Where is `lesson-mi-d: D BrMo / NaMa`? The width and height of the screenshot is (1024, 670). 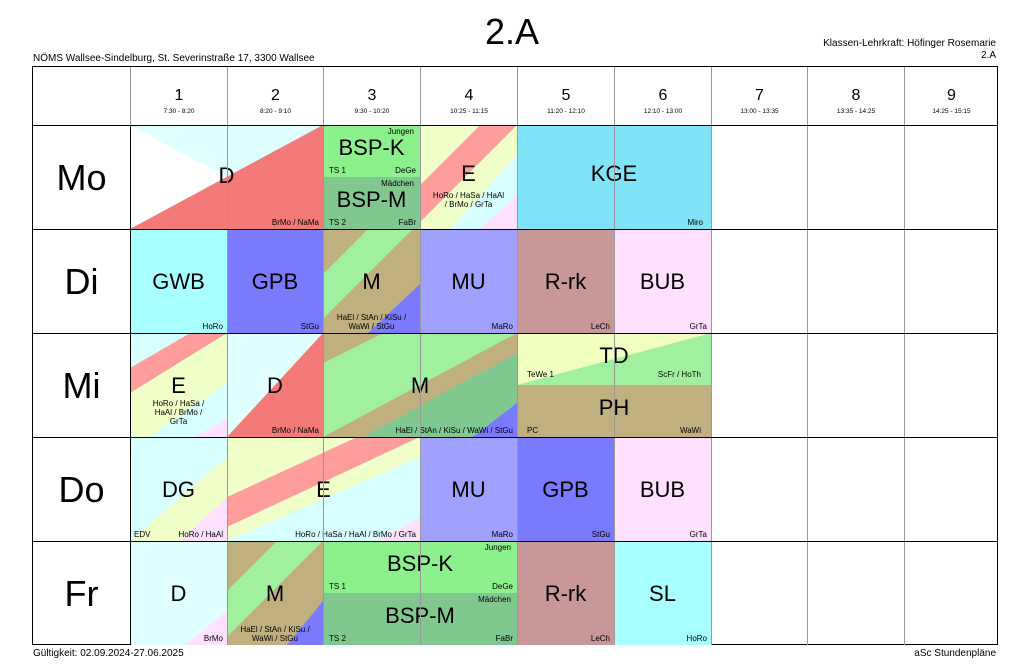 lesson-mi-d: D BrMo / NaMa is located at coordinates (275, 385).